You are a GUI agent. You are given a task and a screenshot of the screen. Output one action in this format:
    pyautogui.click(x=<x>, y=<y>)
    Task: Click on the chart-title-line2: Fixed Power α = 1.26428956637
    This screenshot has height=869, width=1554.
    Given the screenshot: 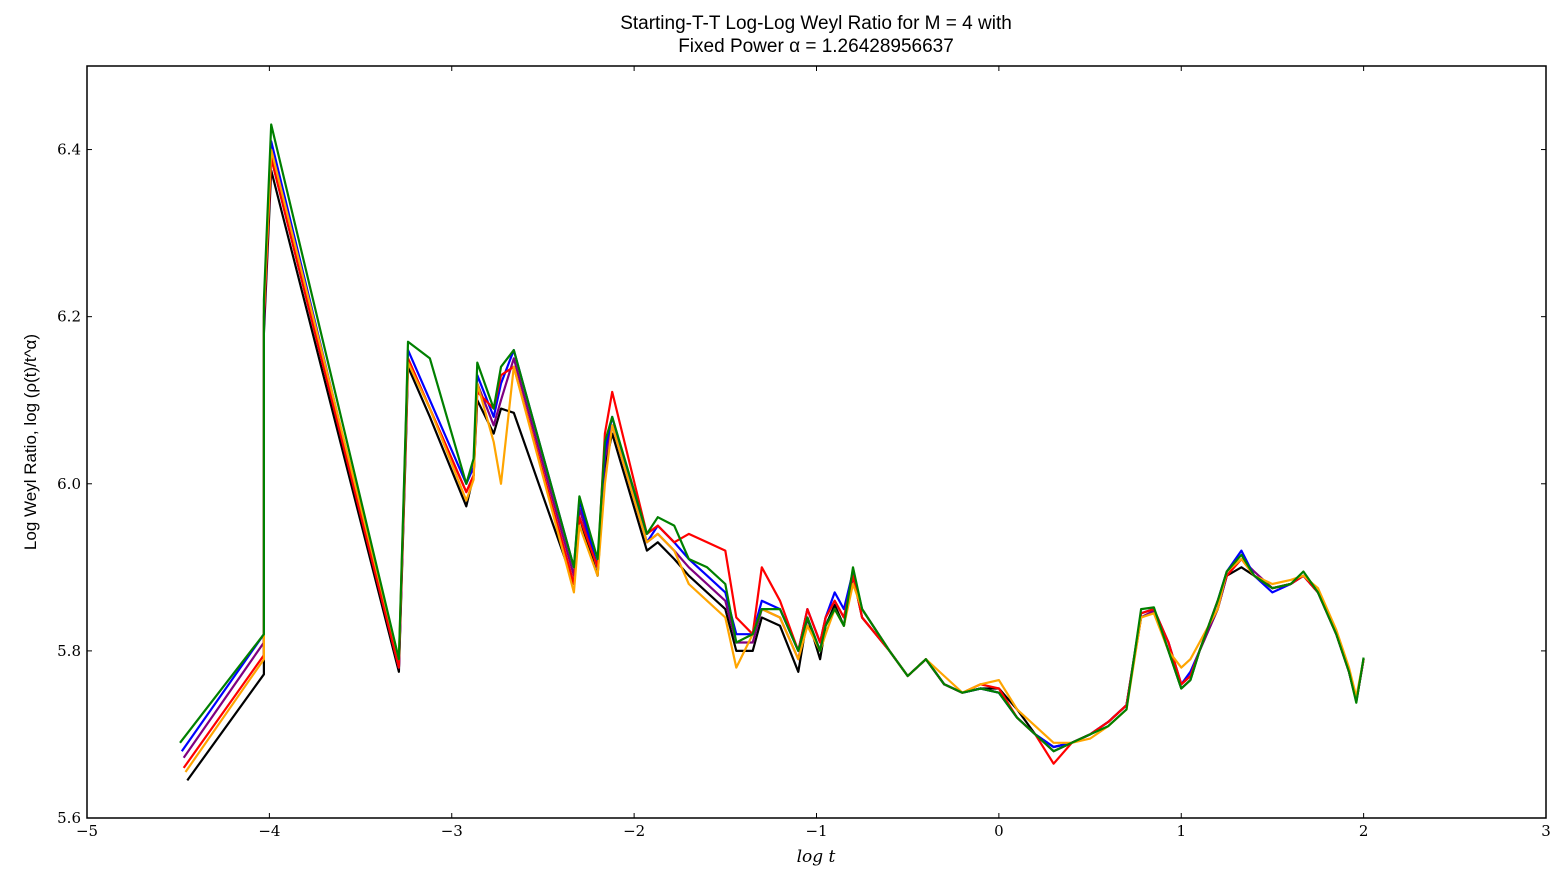 What is the action you would take?
    pyautogui.click(x=816, y=46)
    